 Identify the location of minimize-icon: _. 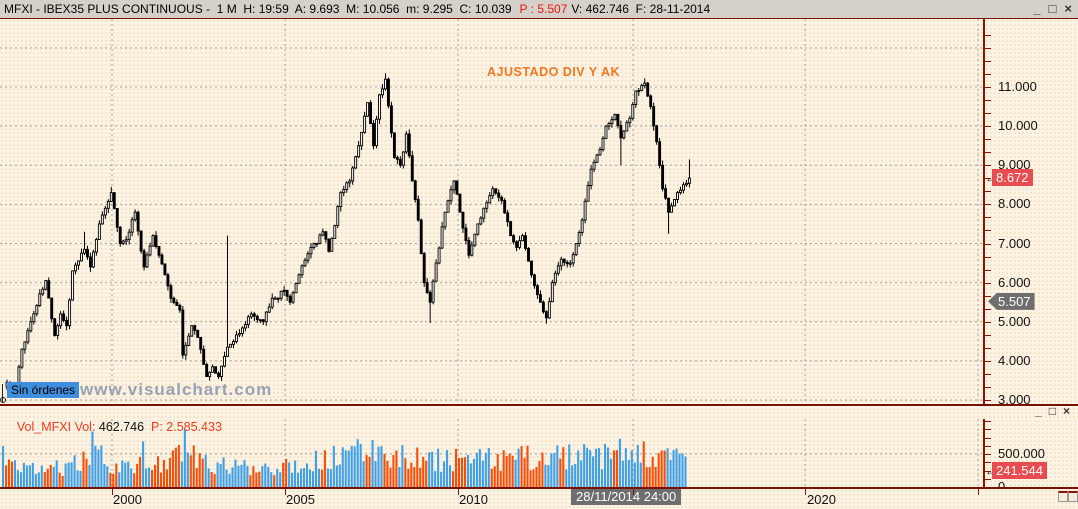
(1037, 8).